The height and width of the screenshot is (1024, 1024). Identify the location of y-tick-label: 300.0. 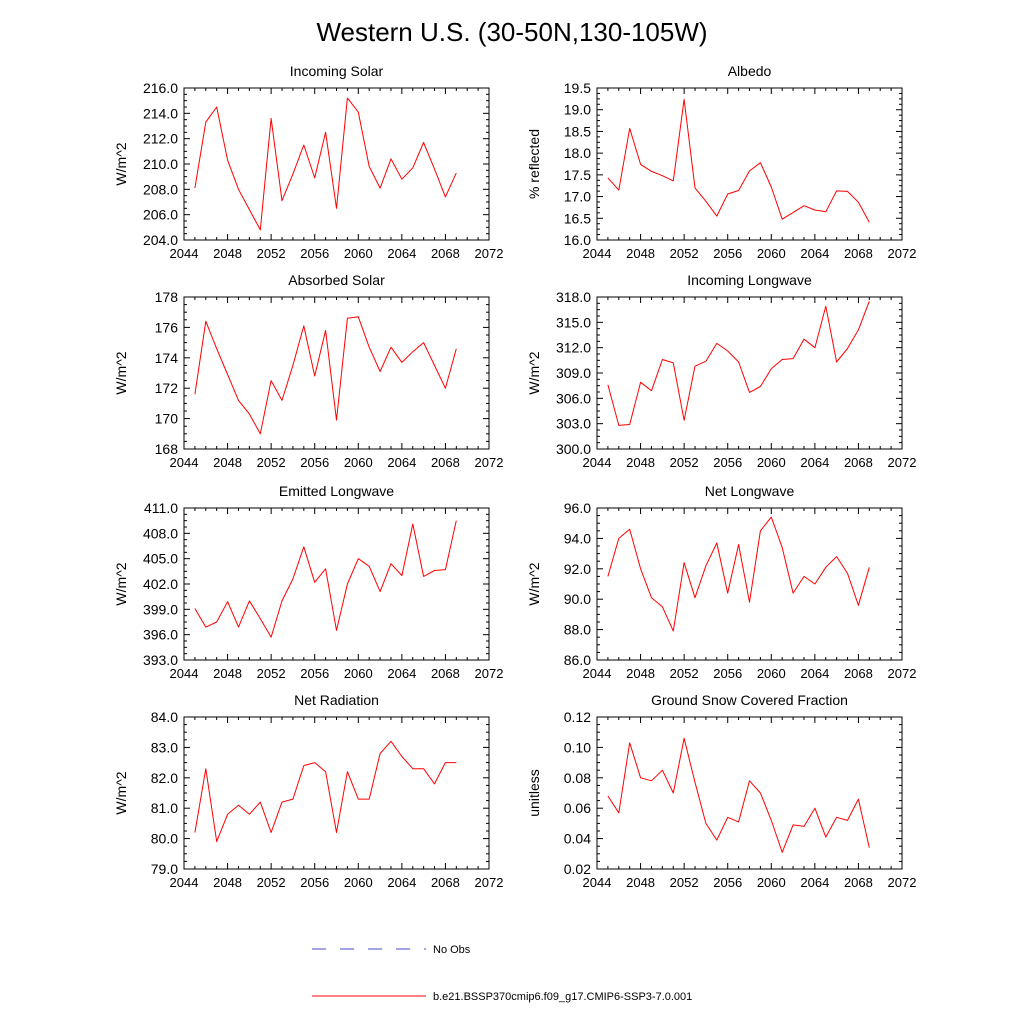
(573, 449).